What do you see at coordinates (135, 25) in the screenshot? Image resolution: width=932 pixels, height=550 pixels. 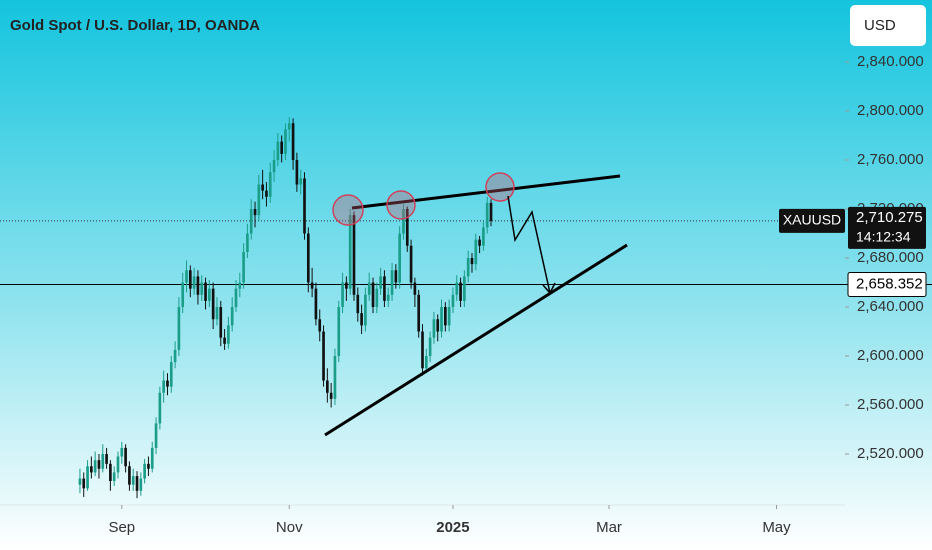 I see `chart-title: Gold Spot / U.S. Dollar, 1D, OANDA` at bounding box center [135, 25].